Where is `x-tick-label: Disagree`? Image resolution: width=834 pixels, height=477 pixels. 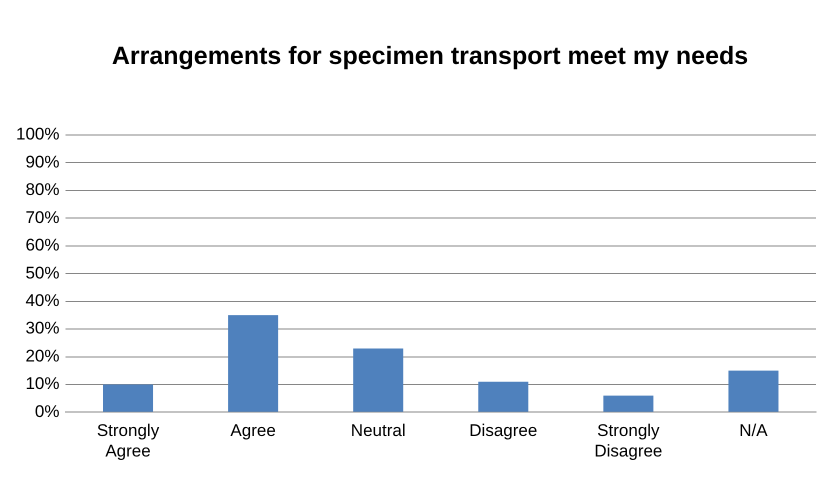
x-tick-label: Disagree is located at coordinates (503, 430).